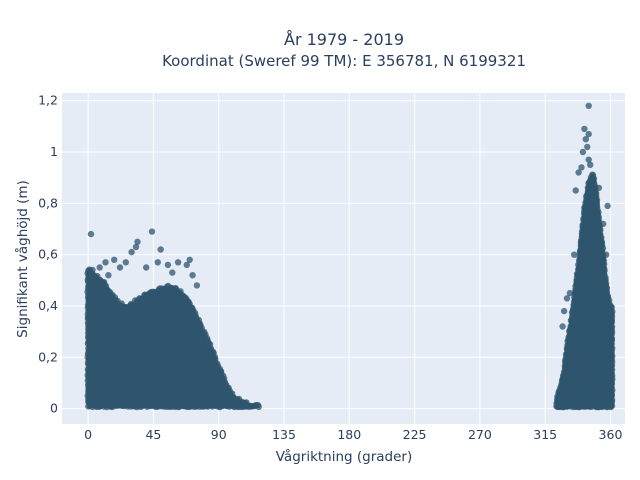 The width and height of the screenshot is (640, 480). I want to click on chart-title-line-1: År 1979 - 2019, so click(344, 39).